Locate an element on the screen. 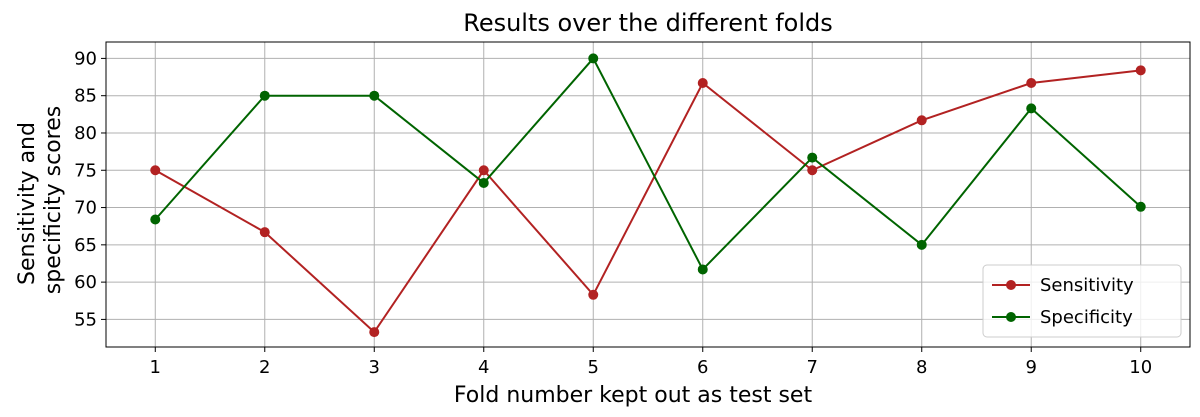 The width and height of the screenshot is (1200, 417). x-tick-label: 6 is located at coordinates (702, 367).